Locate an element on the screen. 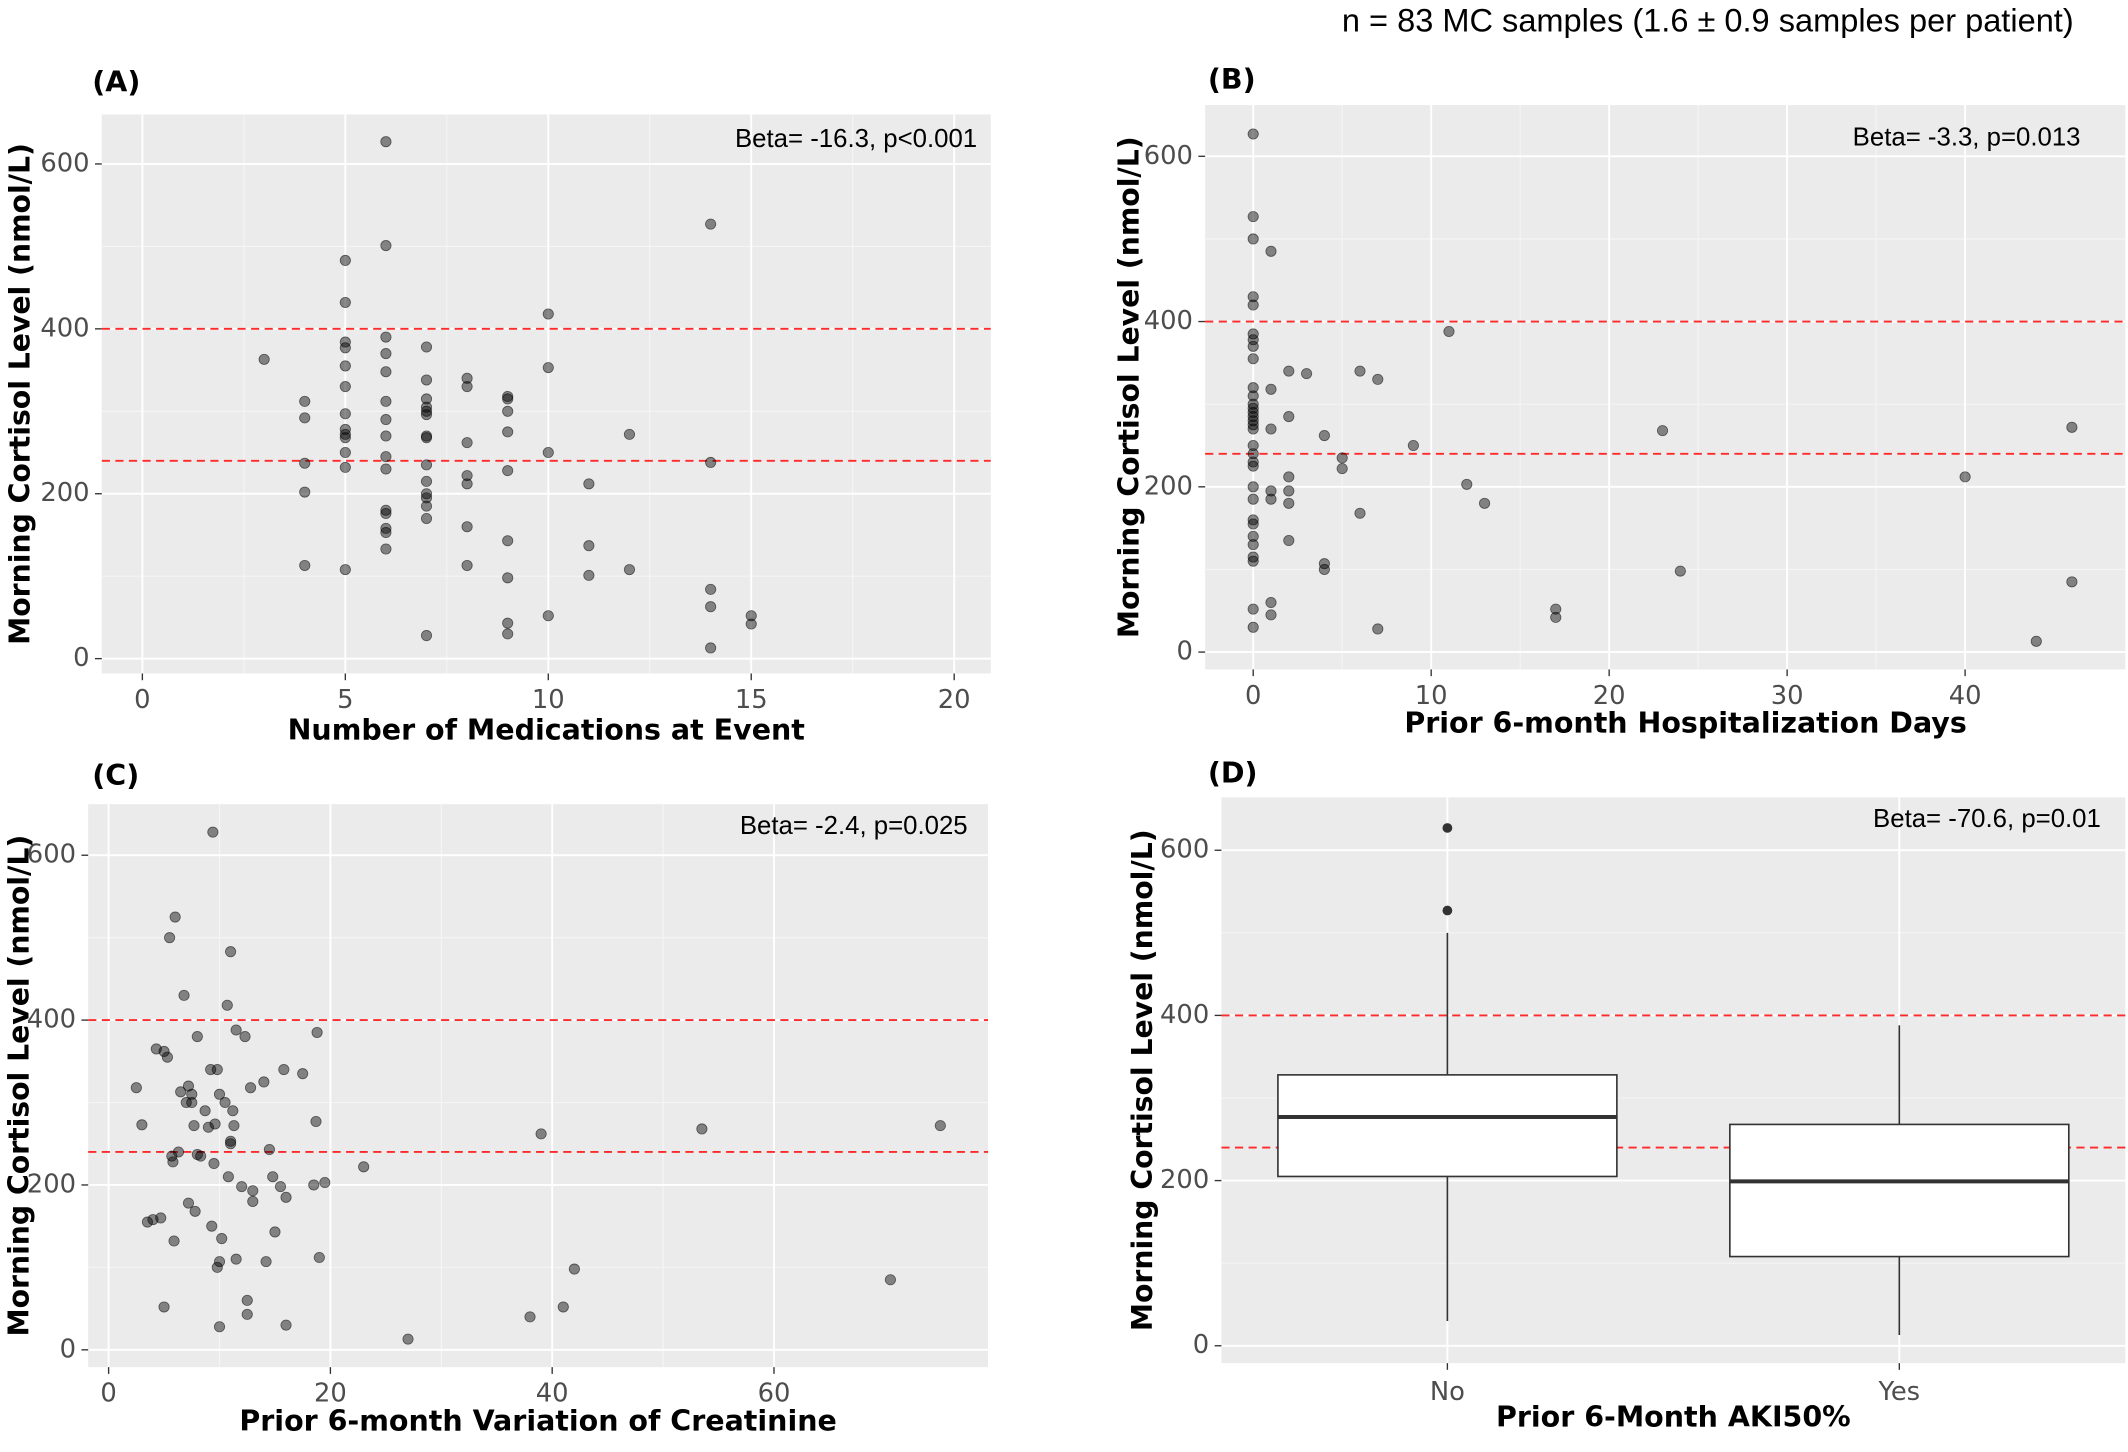 Image resolution: width=2128 pixels, height=1452 pixels. x-axis-label: Prior 6-month Variation of Creatinine is located at coordinates (537, 1420).